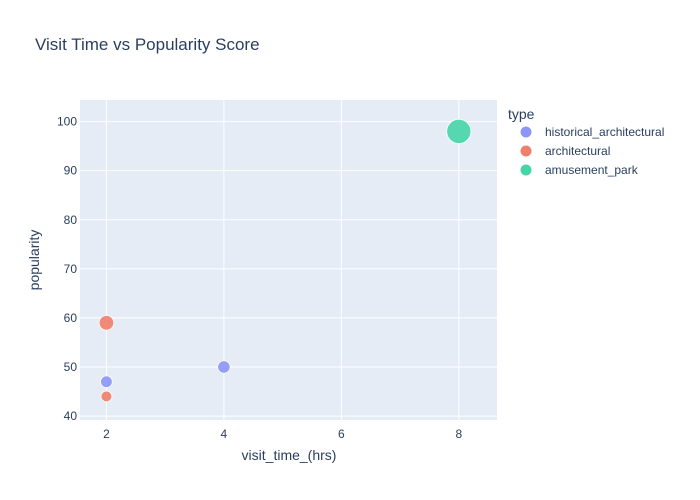 The height and width of the screenshot is (500, 700). What do you see at coordinates (224, 434) in the screenshot?
I see `x-tick-label: 4` at bounding box center [224, 434].